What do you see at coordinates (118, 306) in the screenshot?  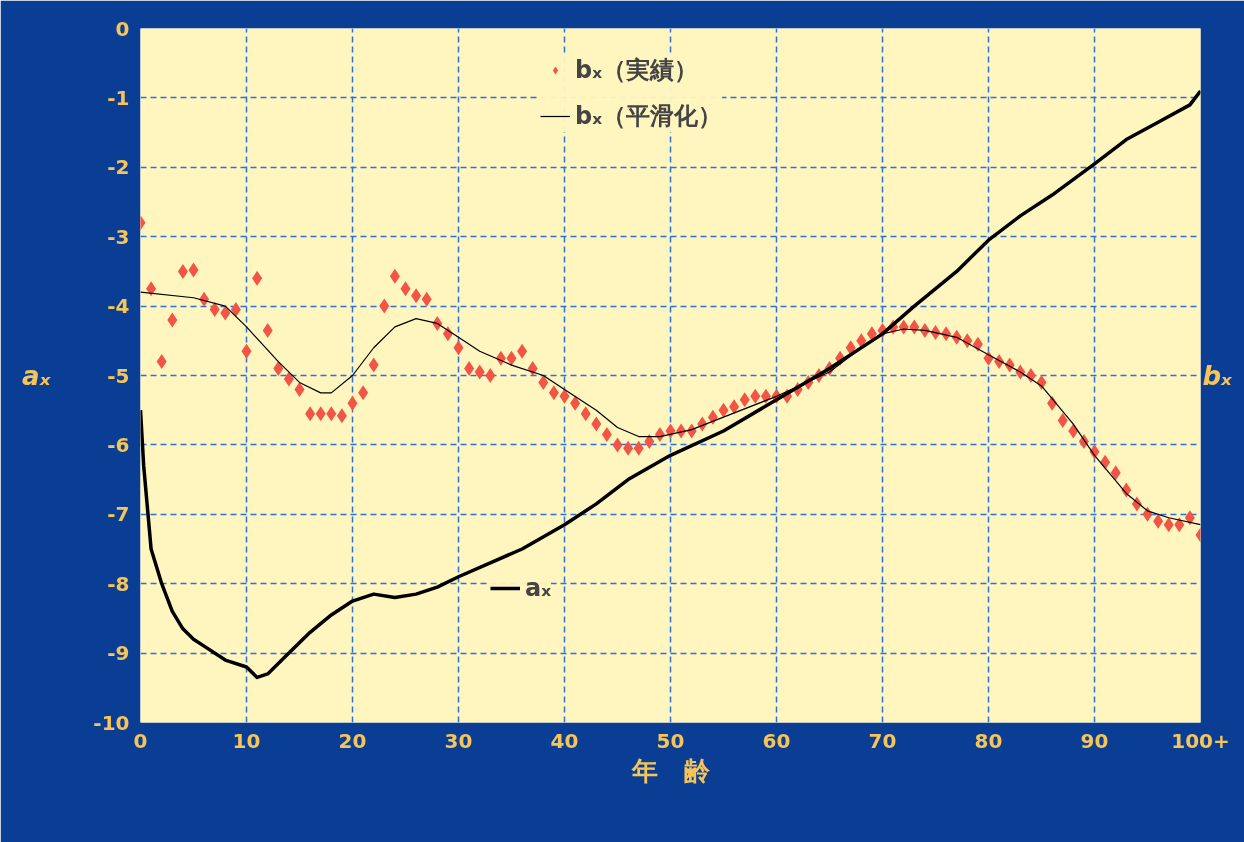 I see `y-tick-label: -4` at bounding box center [118, 306].